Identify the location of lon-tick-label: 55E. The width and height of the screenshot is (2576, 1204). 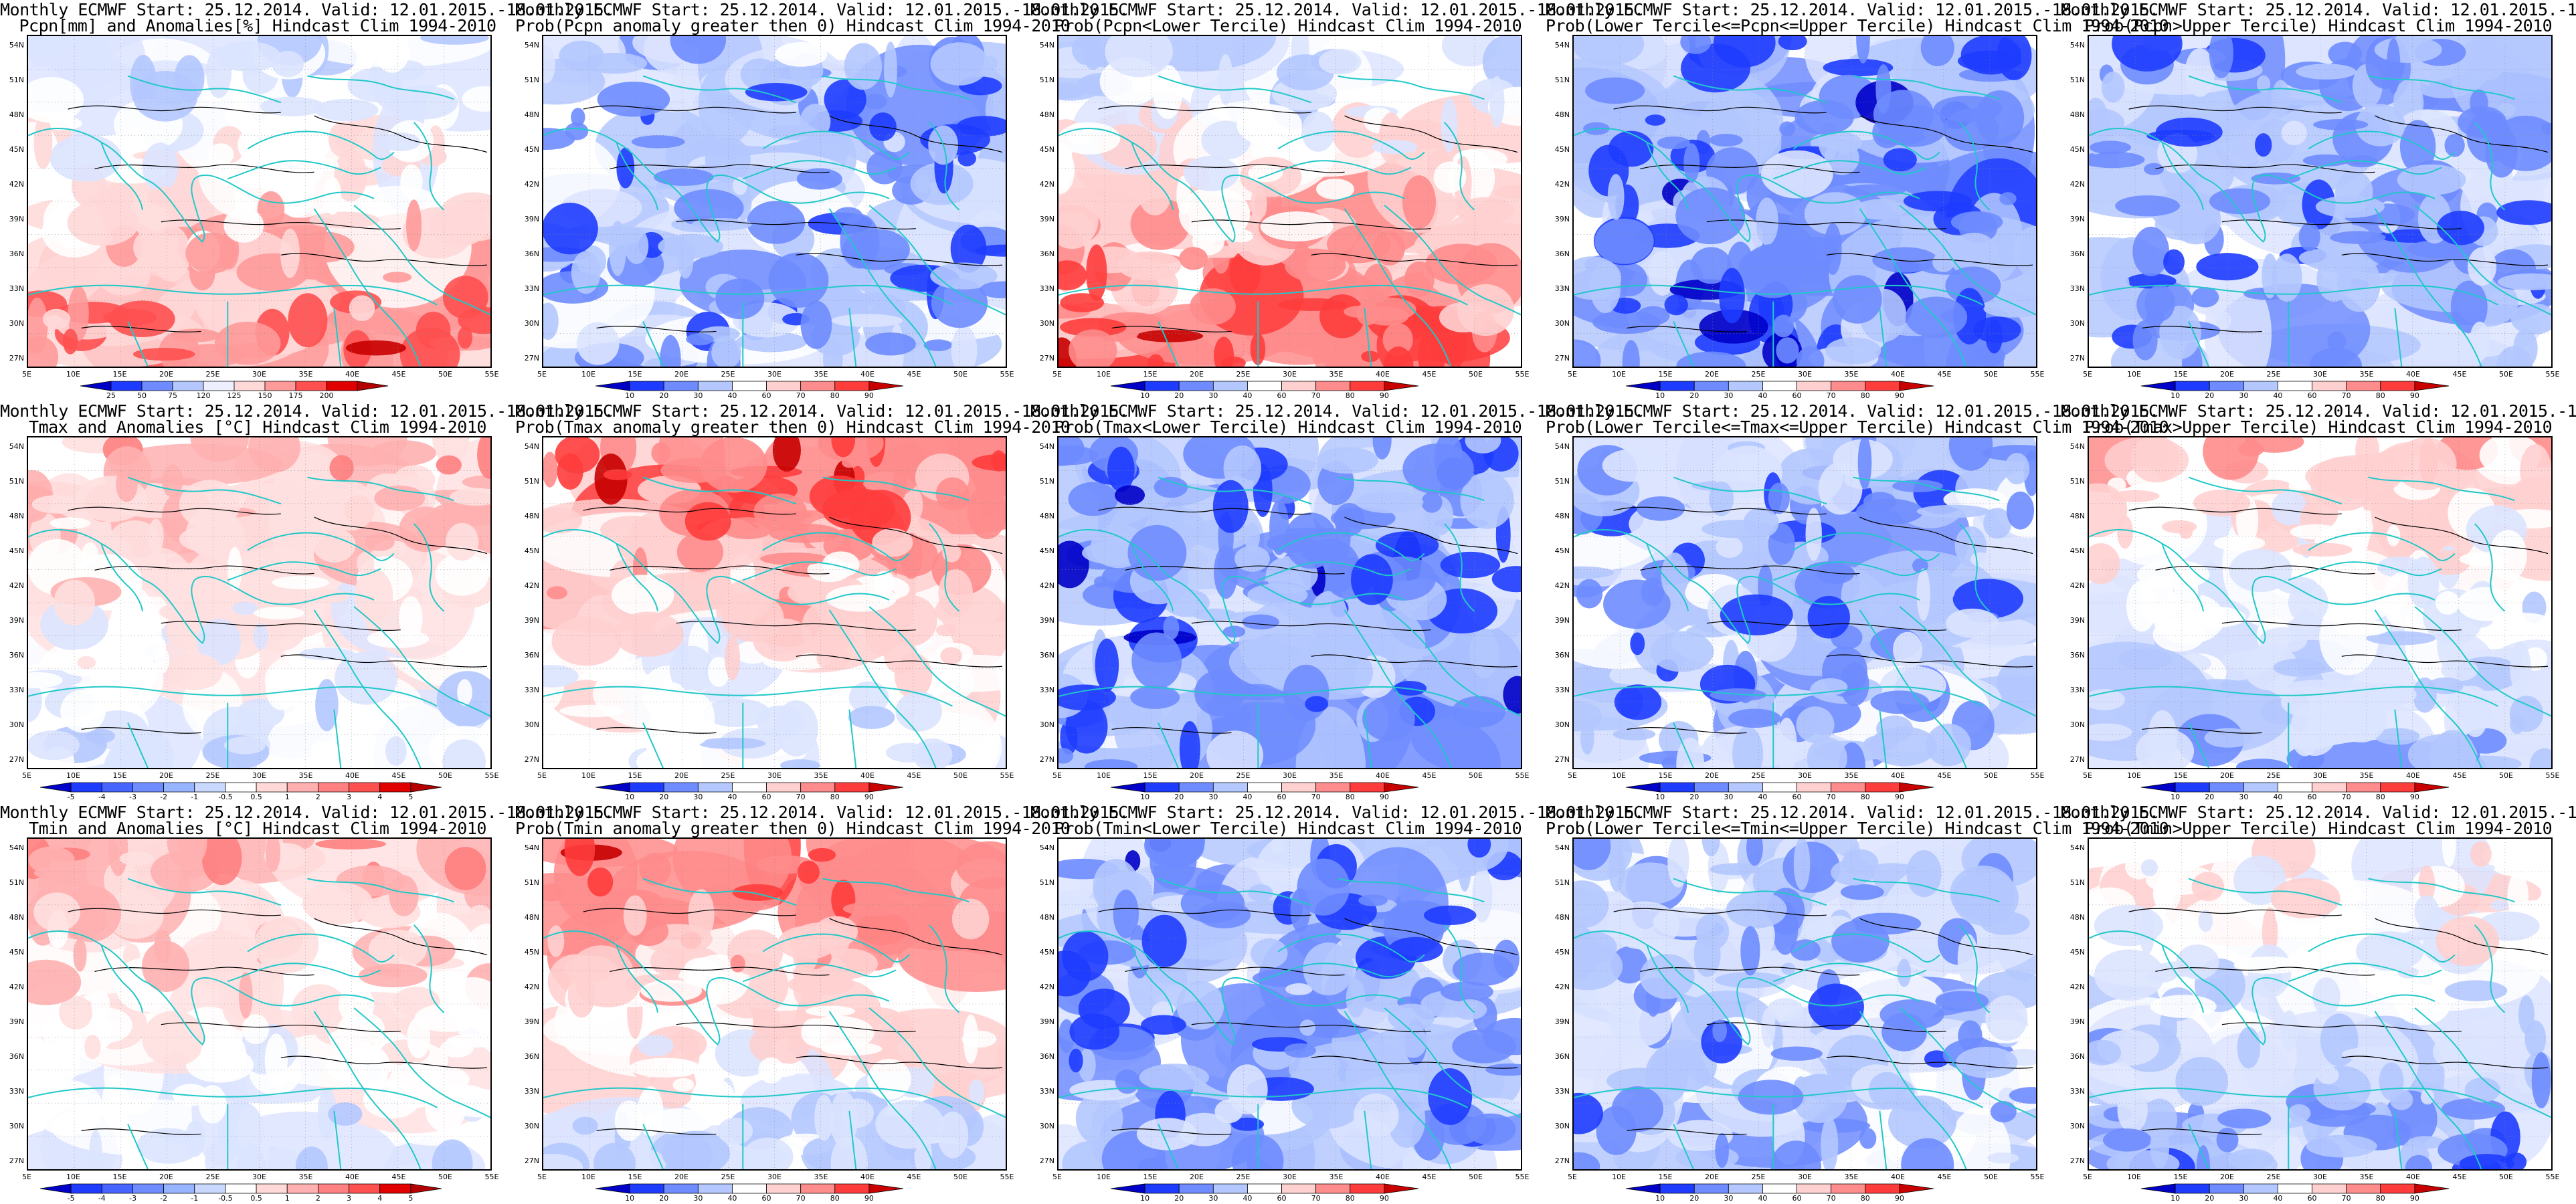
(2552, 1177).